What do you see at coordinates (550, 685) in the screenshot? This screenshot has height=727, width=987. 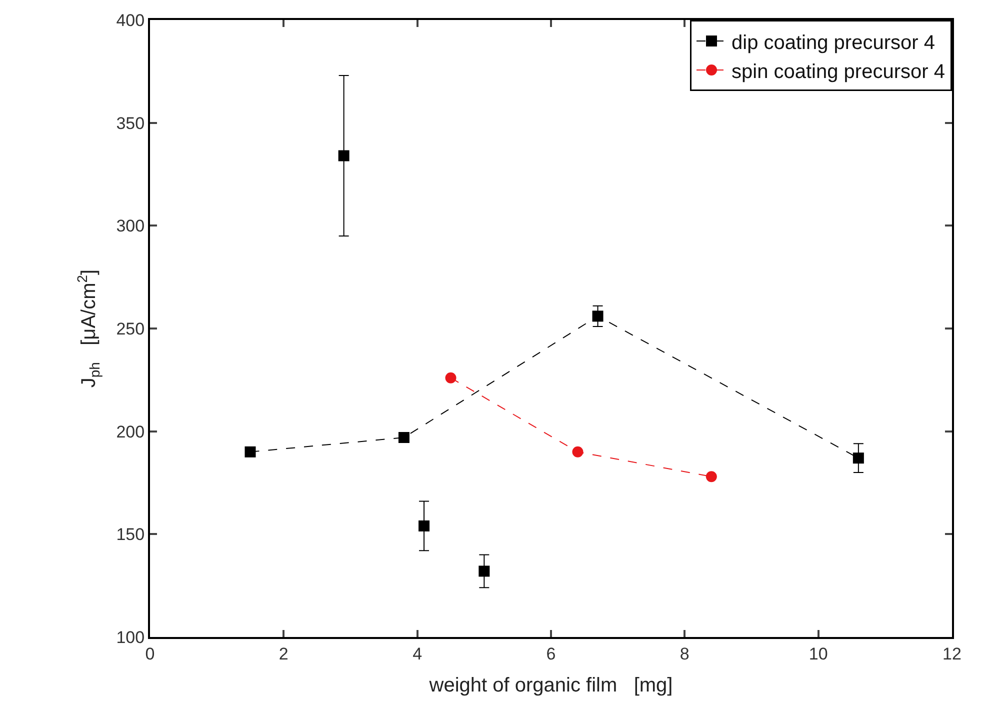 I see `x-axis-title: weight of organic film [mg]` at bounding box center [550, 685].